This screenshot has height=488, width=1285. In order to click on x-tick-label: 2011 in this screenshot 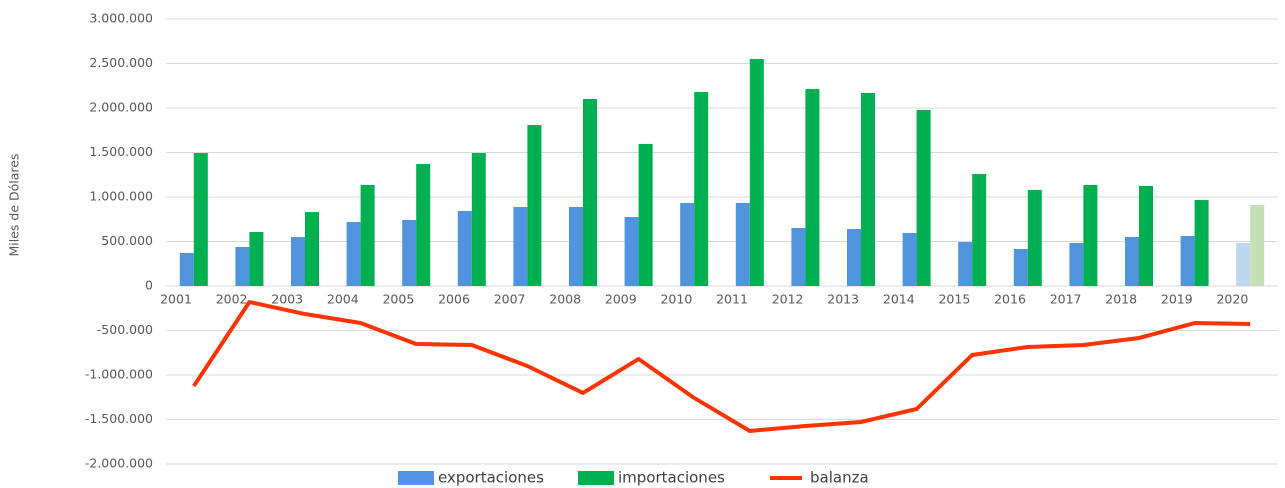, I will do `click(732, 299)`.